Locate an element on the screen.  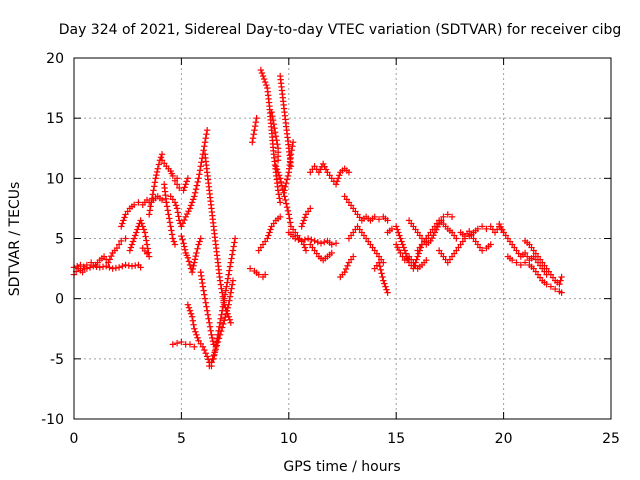
y-tick-label: 15 is located at coordinates (55, 119).